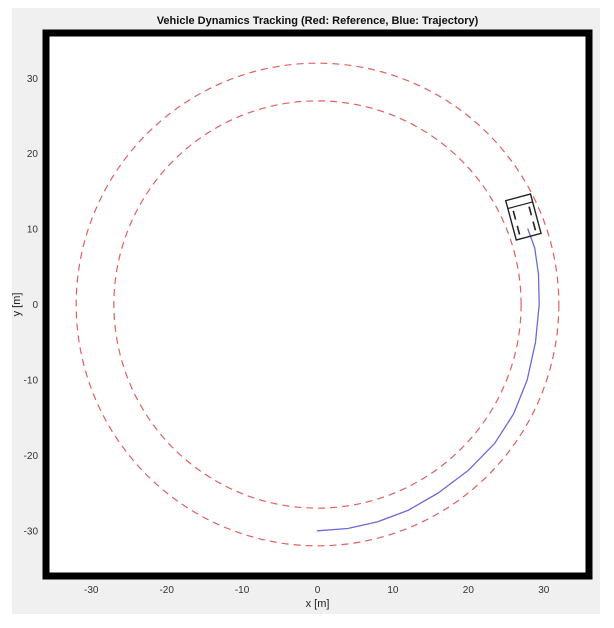 This screenshot has width=614, height=628. I want to click on vehicle-body, so click(523, 217).